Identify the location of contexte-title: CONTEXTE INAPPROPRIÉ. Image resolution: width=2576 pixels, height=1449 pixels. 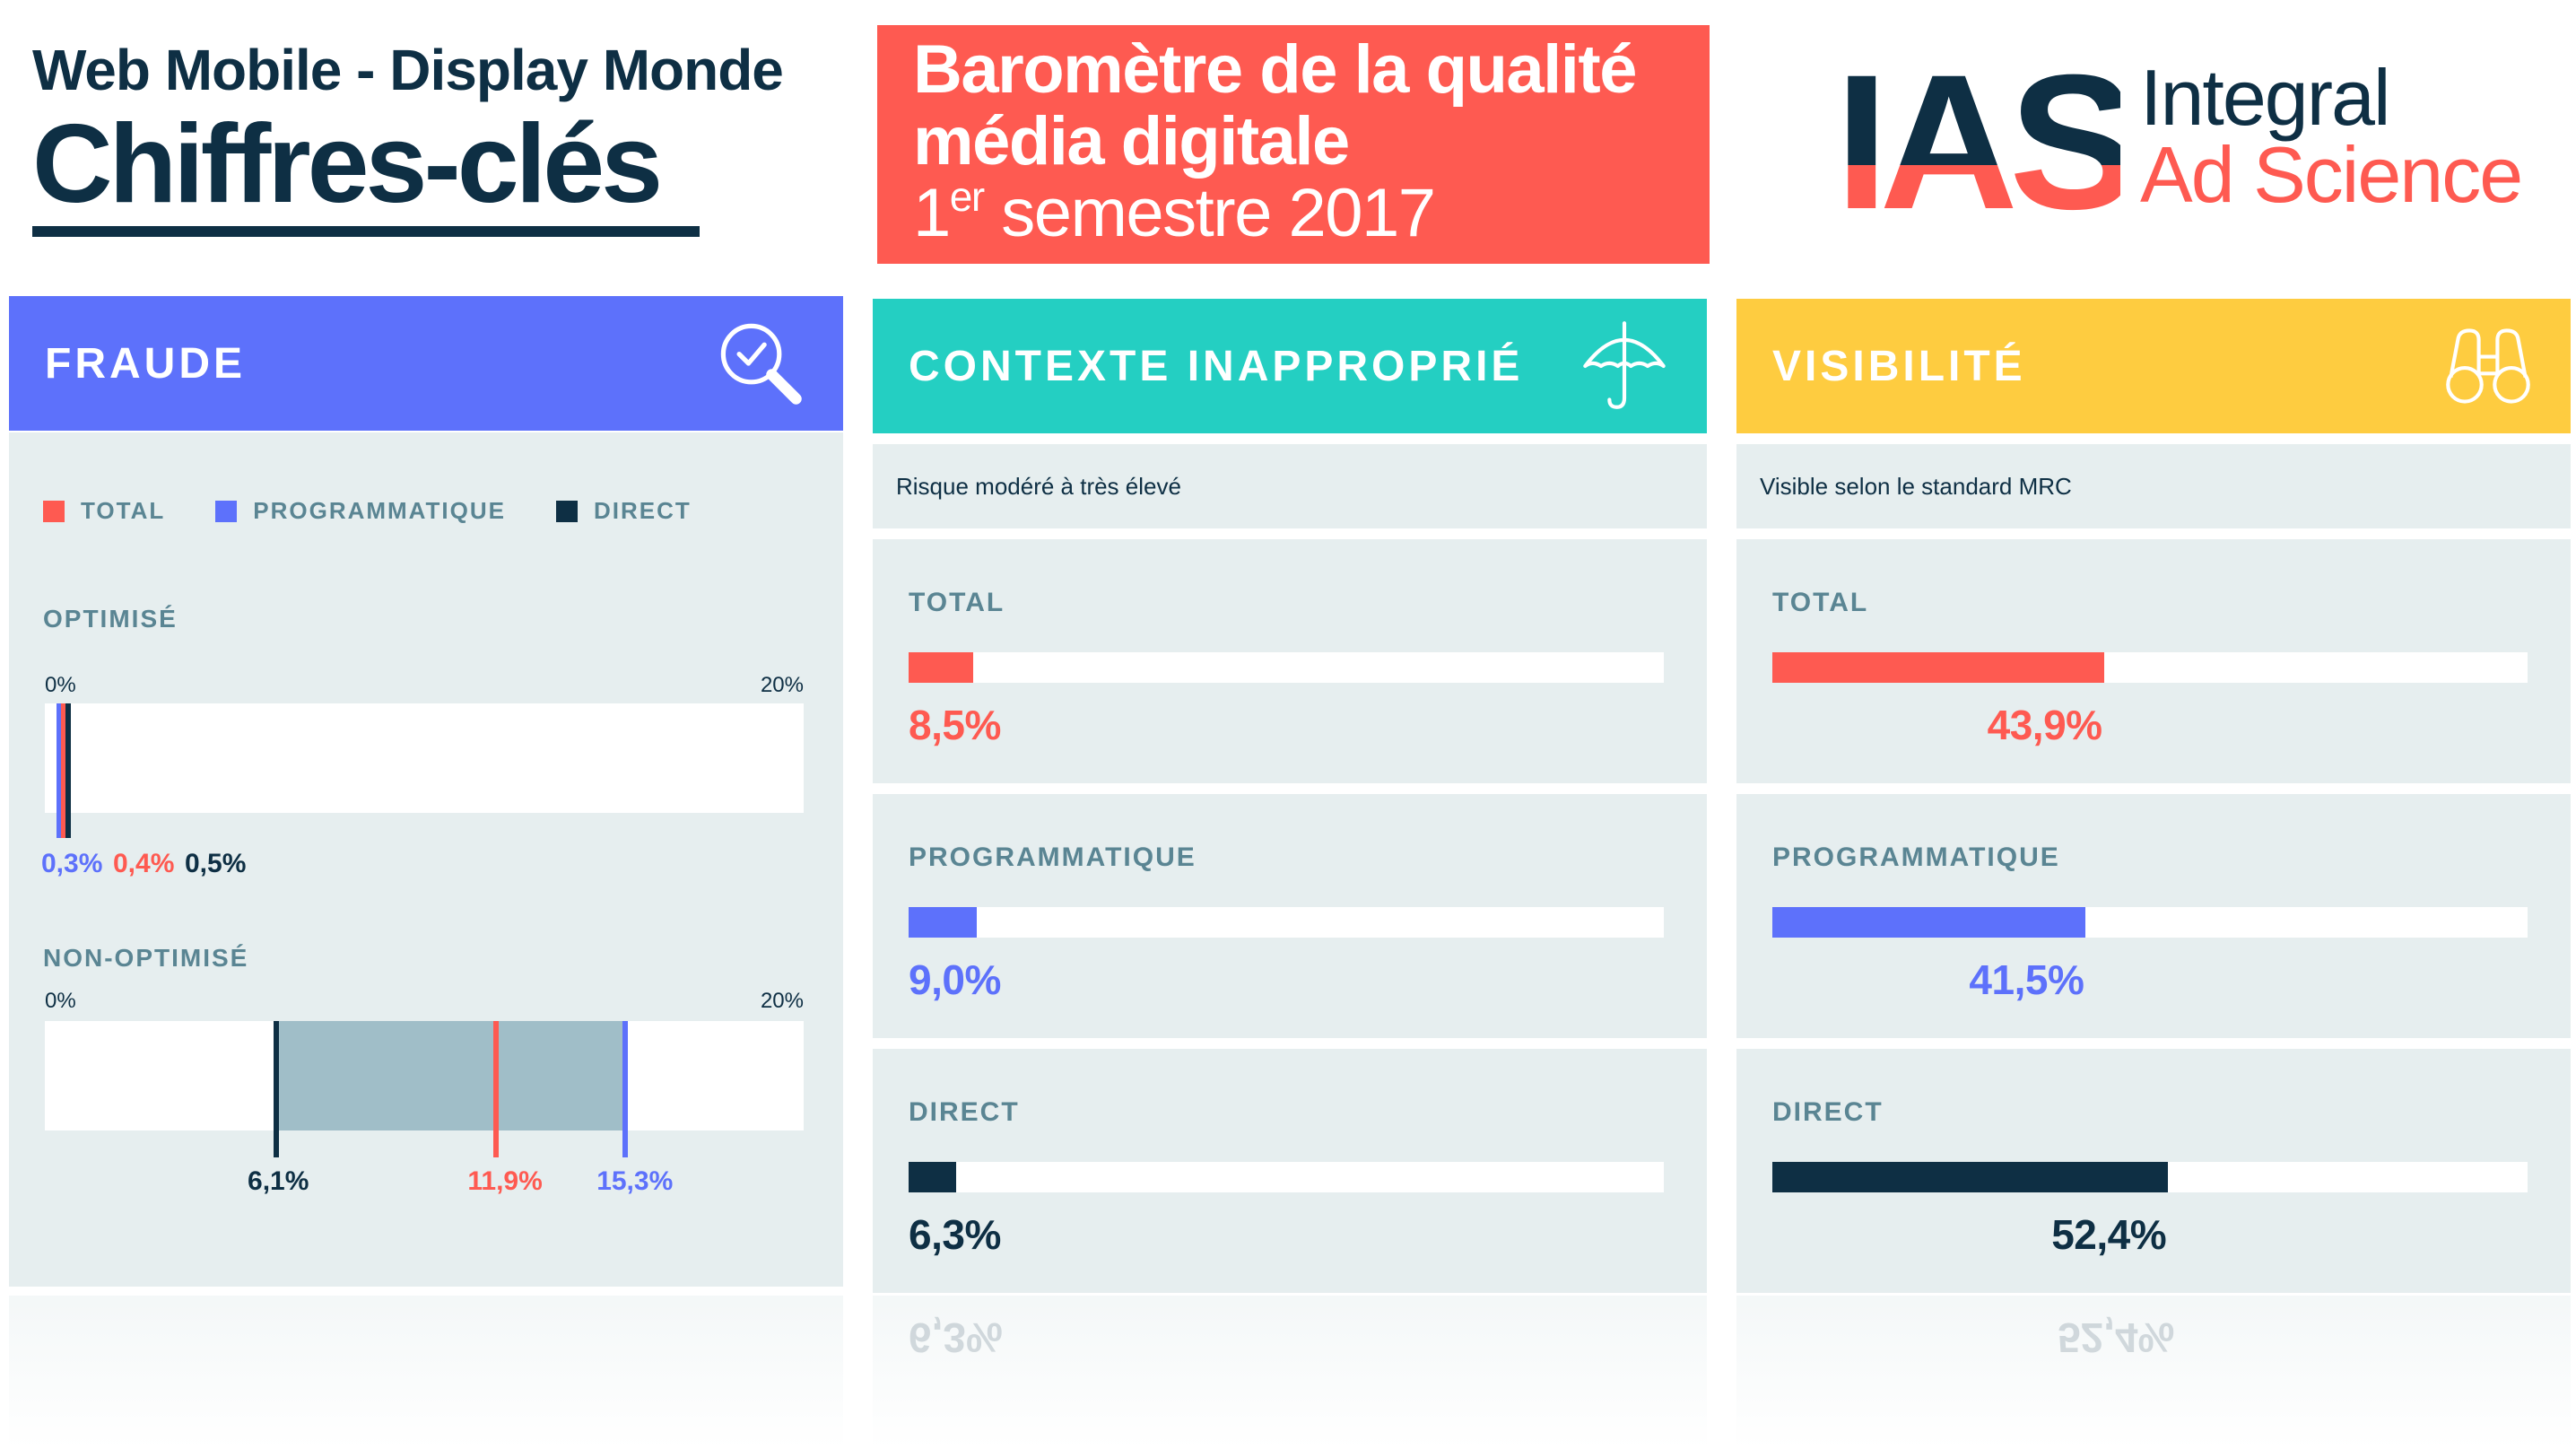
(1216, 366).